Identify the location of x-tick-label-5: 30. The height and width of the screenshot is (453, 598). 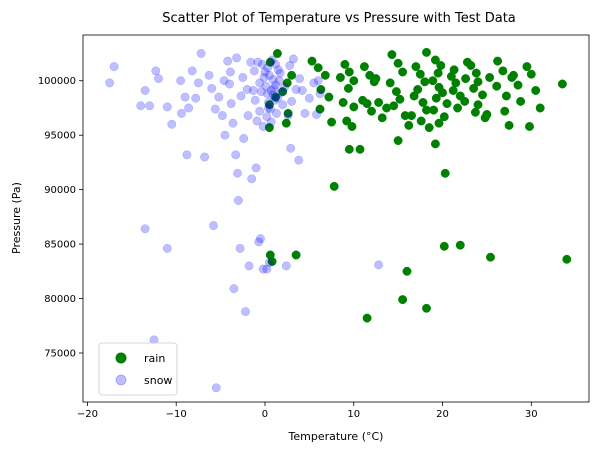
(531, 414).